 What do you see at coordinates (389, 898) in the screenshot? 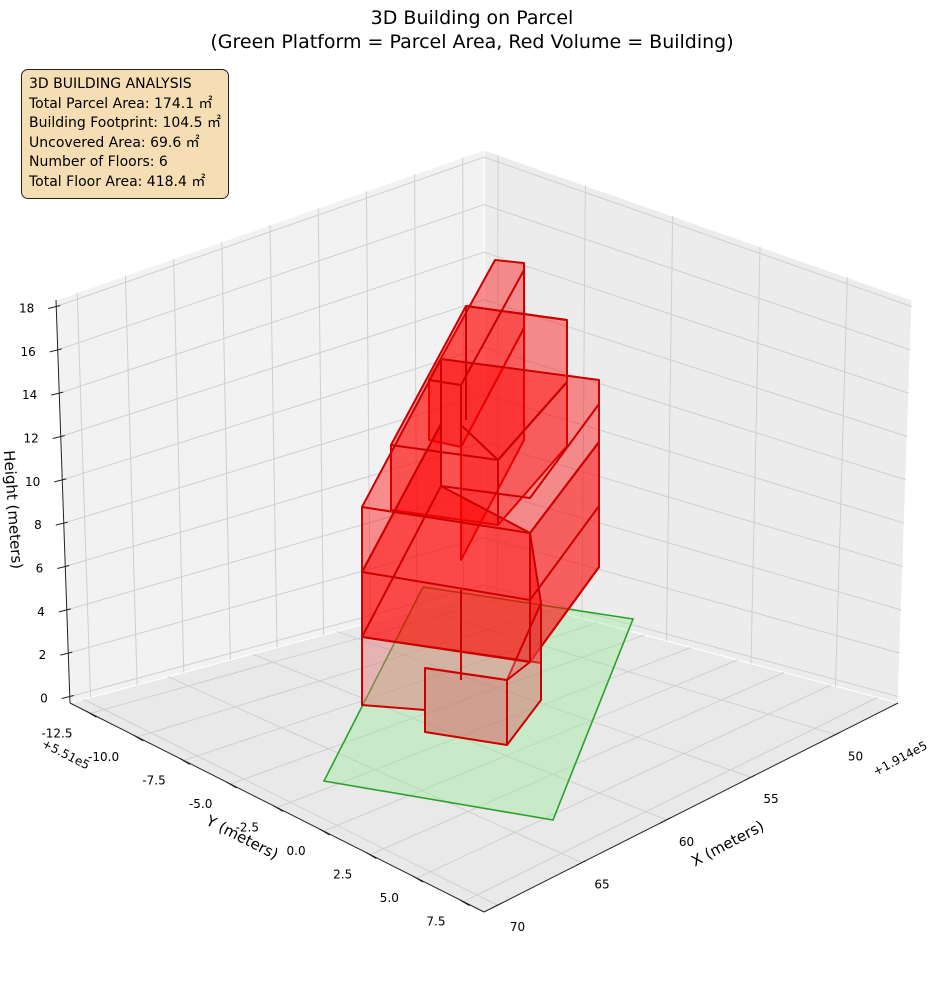
I see `y-tick-label: 5.0` at bounding box center [389, 898].